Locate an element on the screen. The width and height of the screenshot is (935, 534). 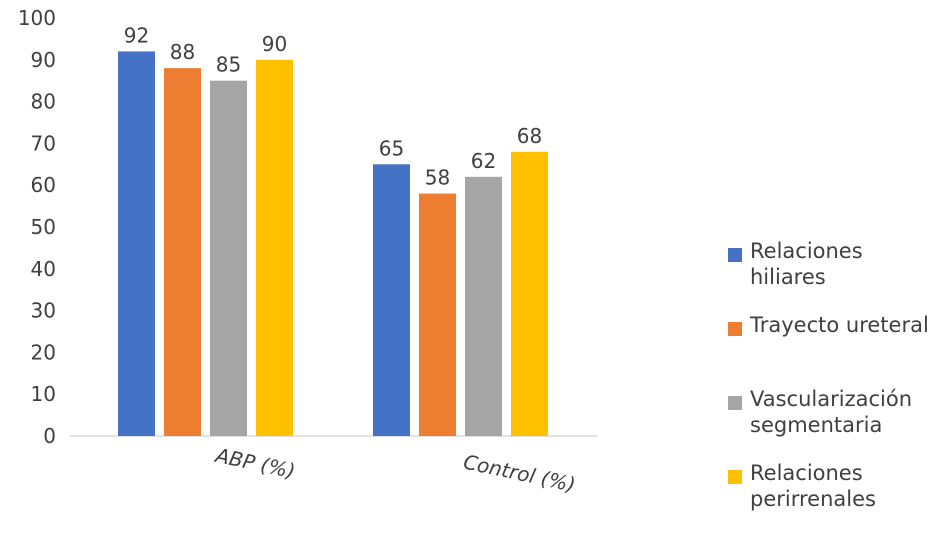
y-tick-label: 90 is located at coordinates (43, 60).